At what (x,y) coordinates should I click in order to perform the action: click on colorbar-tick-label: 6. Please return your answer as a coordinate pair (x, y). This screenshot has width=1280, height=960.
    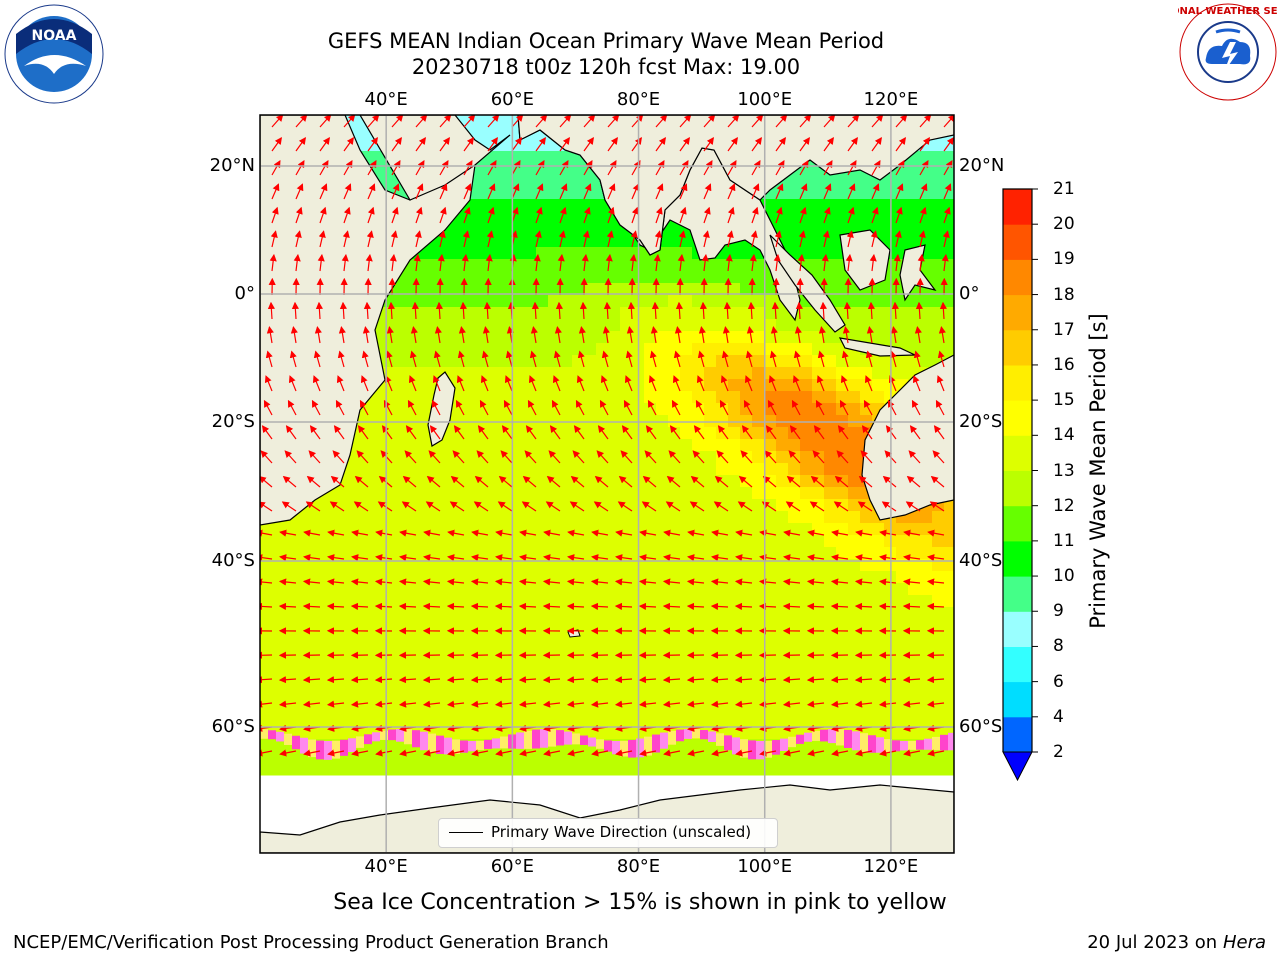
    Looking at the image, I should click on (1058, 681).